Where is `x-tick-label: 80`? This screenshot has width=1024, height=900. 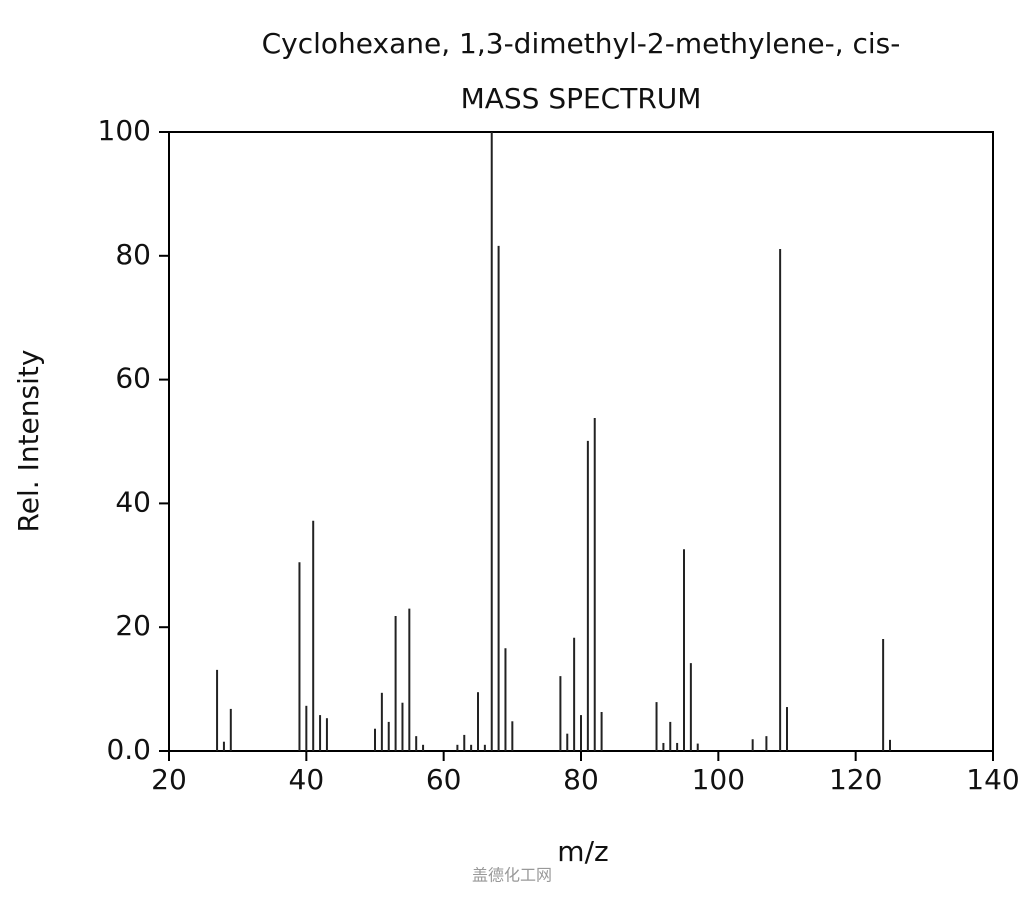 x-tick-label: 80 is located at coordinates (581, 779).